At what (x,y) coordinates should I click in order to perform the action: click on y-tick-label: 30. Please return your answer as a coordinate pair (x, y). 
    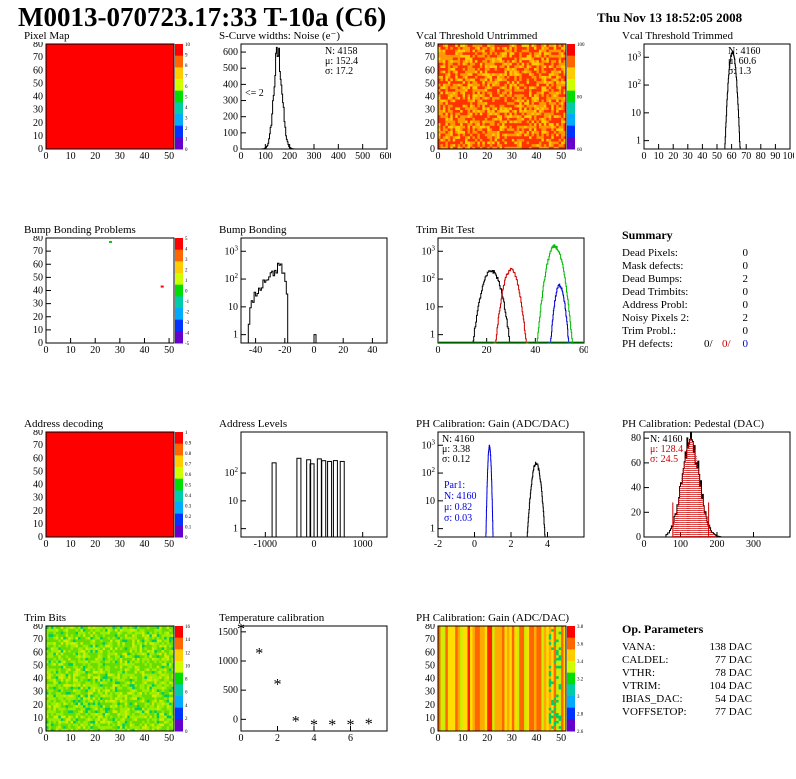
    Looking at the image, I should click on (38, 304).